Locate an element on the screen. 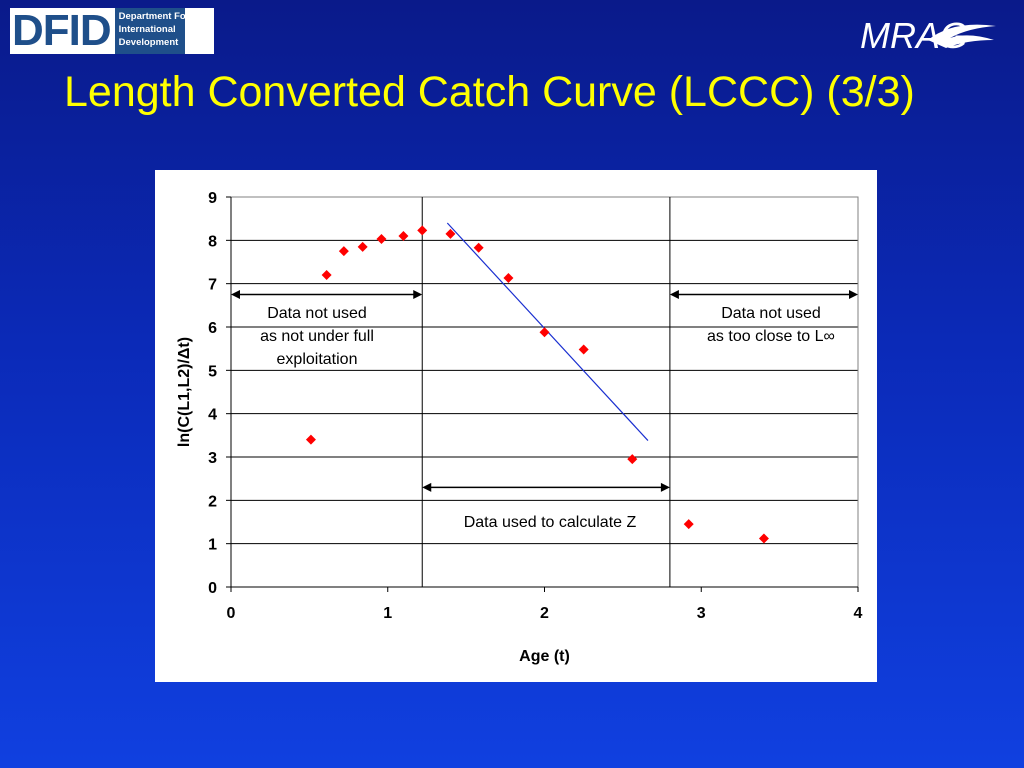 Image resolution: width=1024 pixels, height=768 pixels. x-tick-label: 0 is located at coordinates (231, 613).